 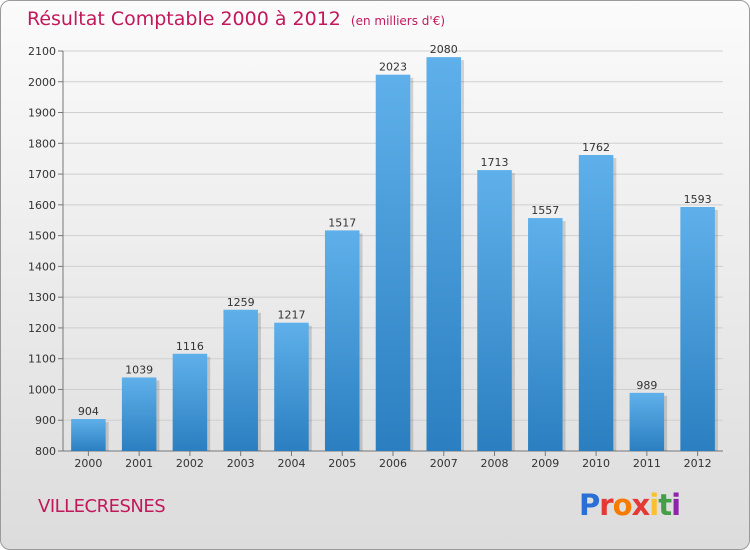 I want to click on x-tick-label: 2005, so click(x=342, y=463).